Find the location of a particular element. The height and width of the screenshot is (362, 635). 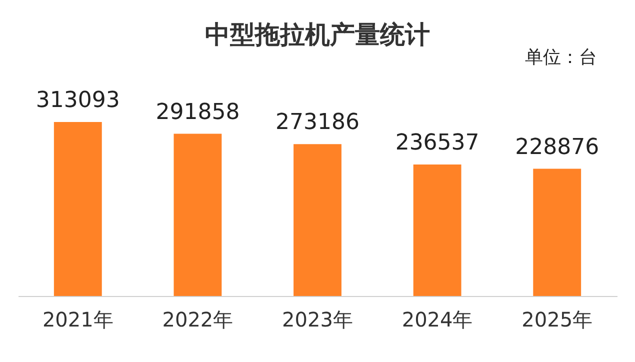

x-tick-label: 2021年 is located at coordinates (78, 320).